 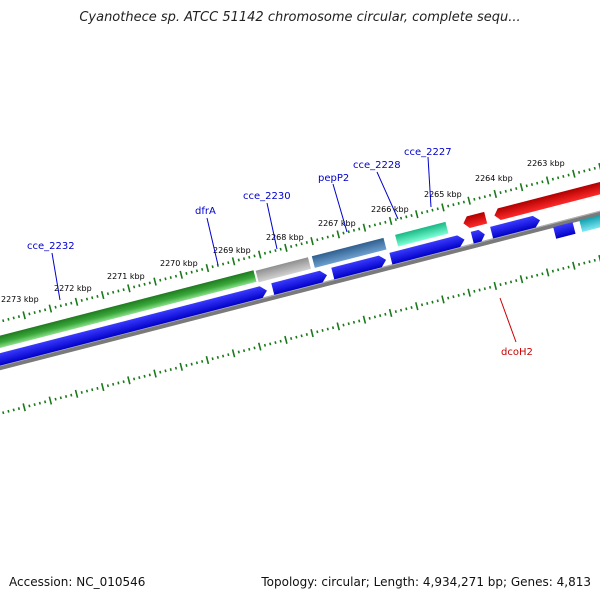 What do you see at coordinates (564, 230) in the screenshot?
I see `cds-dcoH2` at bounding box center [564, 230].